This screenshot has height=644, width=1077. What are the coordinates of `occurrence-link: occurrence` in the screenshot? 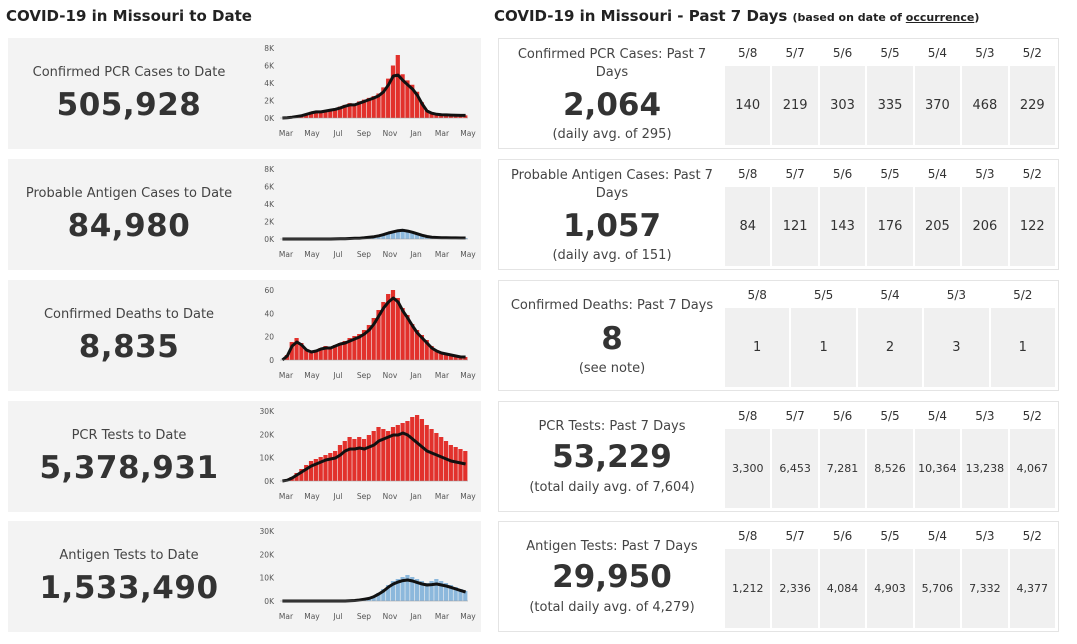 It's located at (940, 17).